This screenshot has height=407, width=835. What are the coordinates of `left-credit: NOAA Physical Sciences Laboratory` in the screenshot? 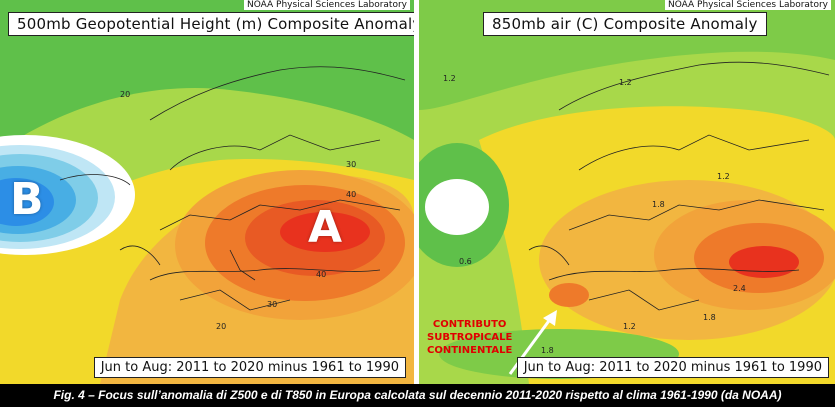 It's located at (326, 5).